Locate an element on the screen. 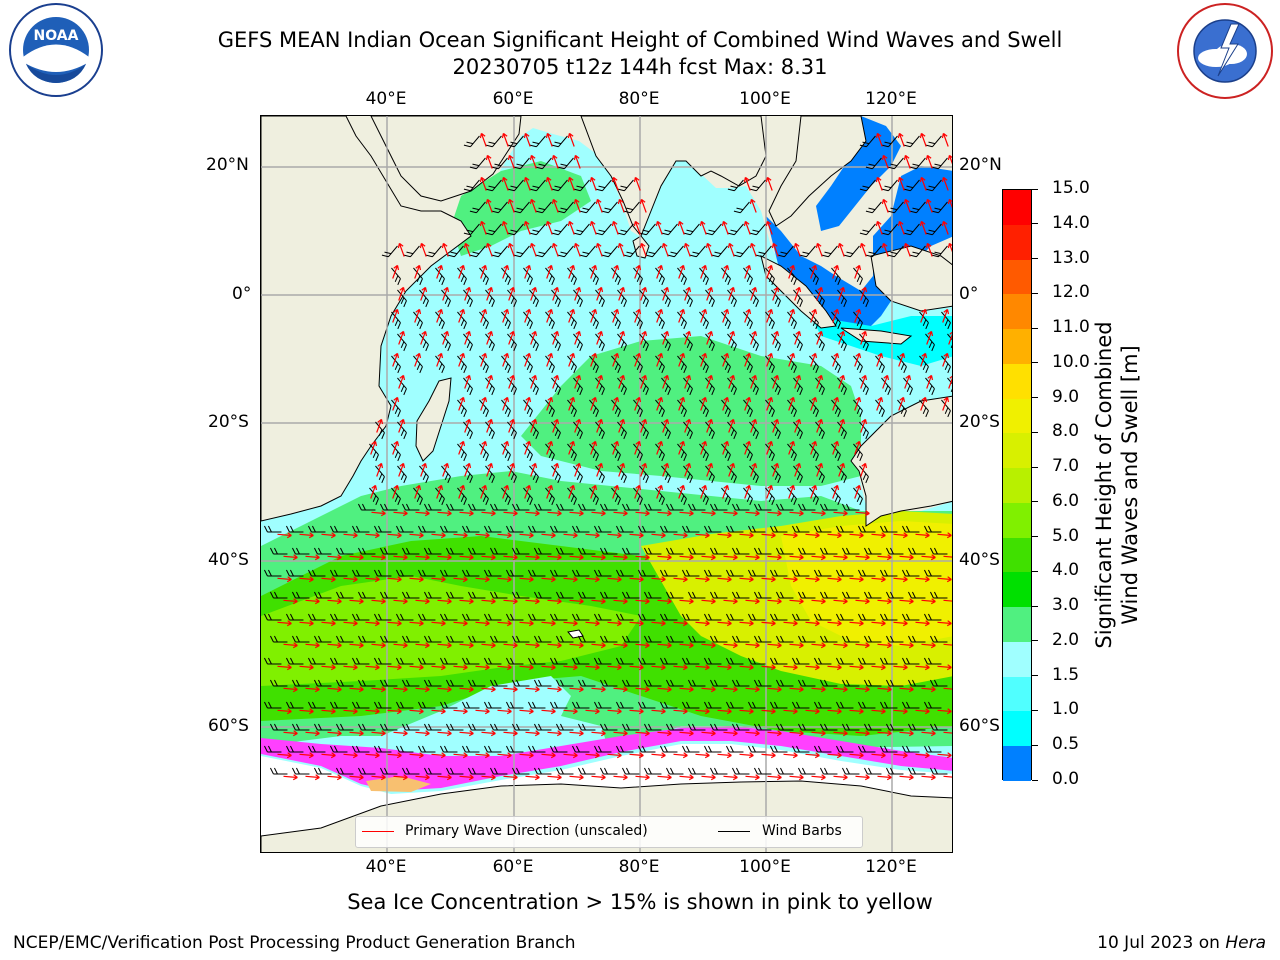  lon-bottom-100e: 100°E is located at coordinates (765, 867).